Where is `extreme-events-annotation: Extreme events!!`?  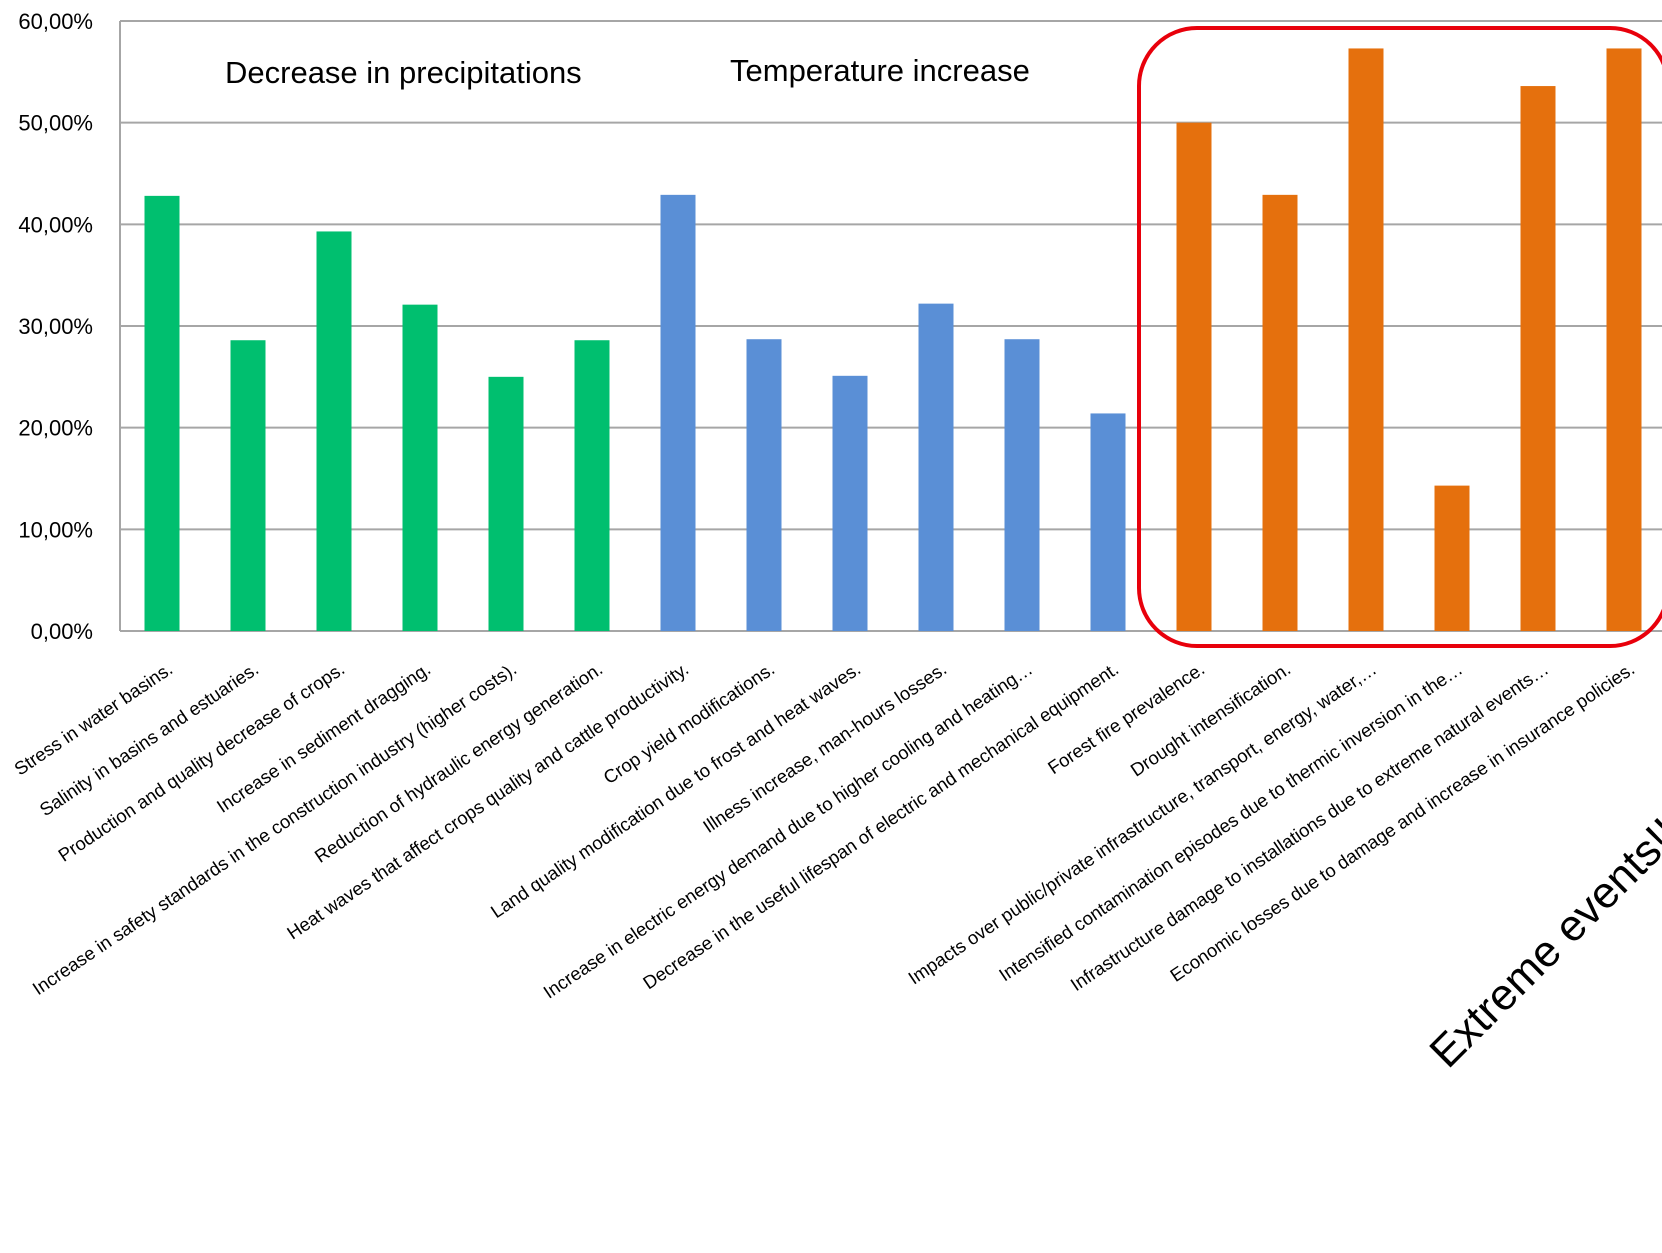
extreme-events-annotation: Extreme events!! is located at coordinates (1541, 943).